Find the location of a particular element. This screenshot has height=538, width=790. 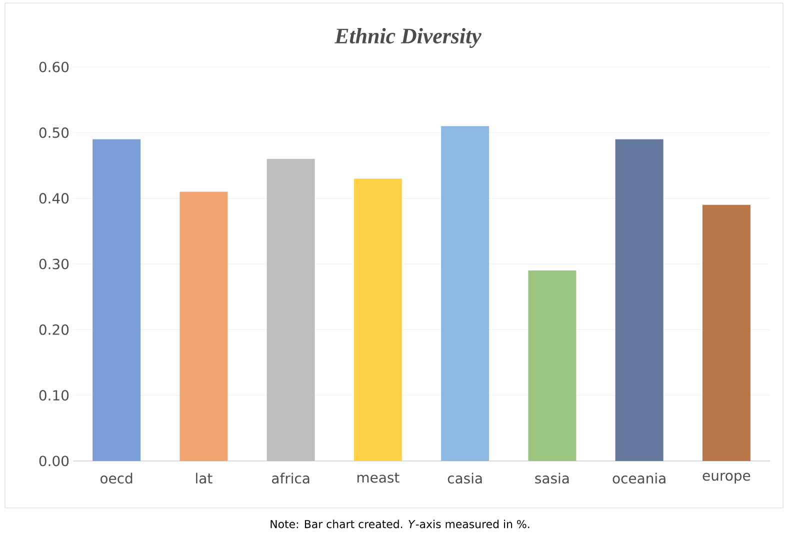

y-tick-label: 0.20 is located at coordinates (54, 329).